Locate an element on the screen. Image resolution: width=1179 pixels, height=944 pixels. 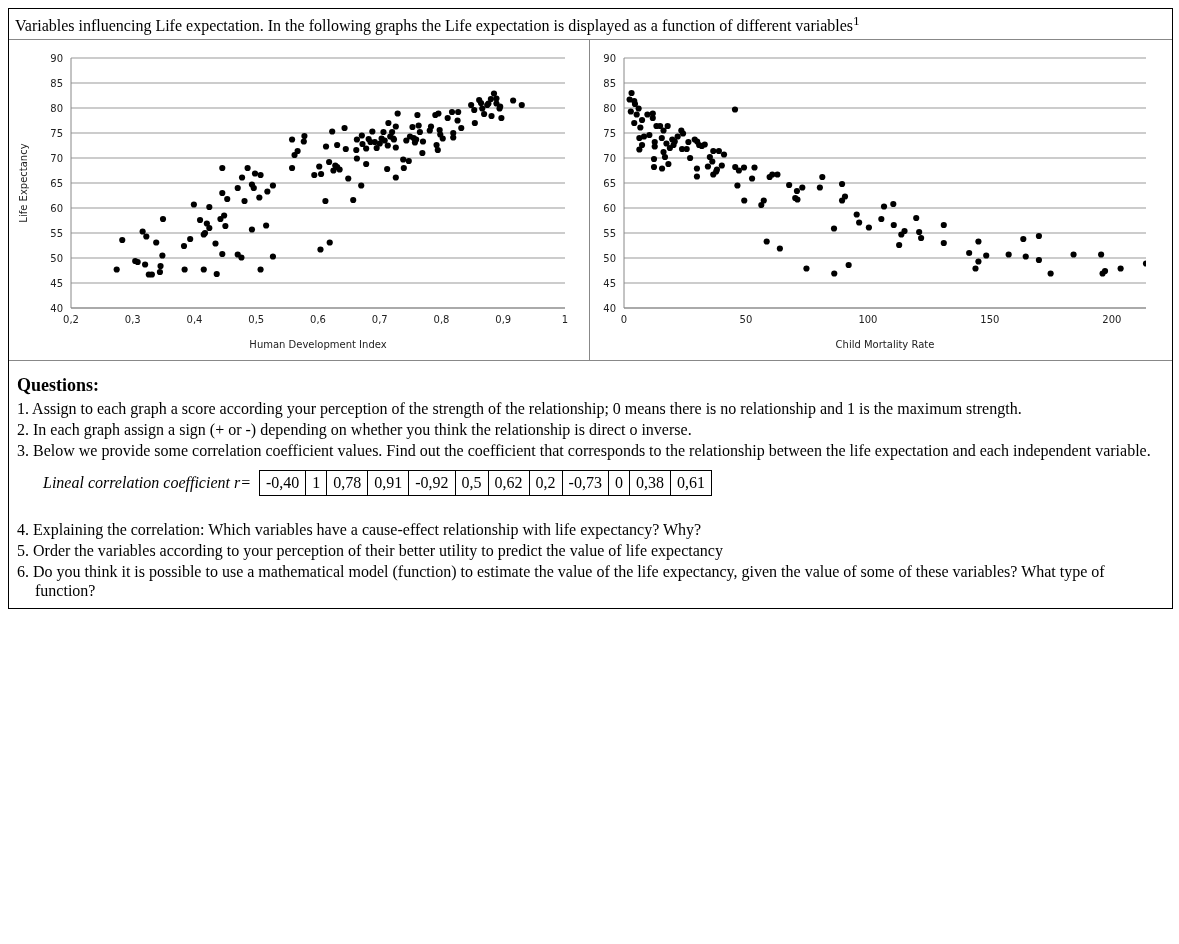
x-tick-label: 0,4 is located at coordinates (194, 320).